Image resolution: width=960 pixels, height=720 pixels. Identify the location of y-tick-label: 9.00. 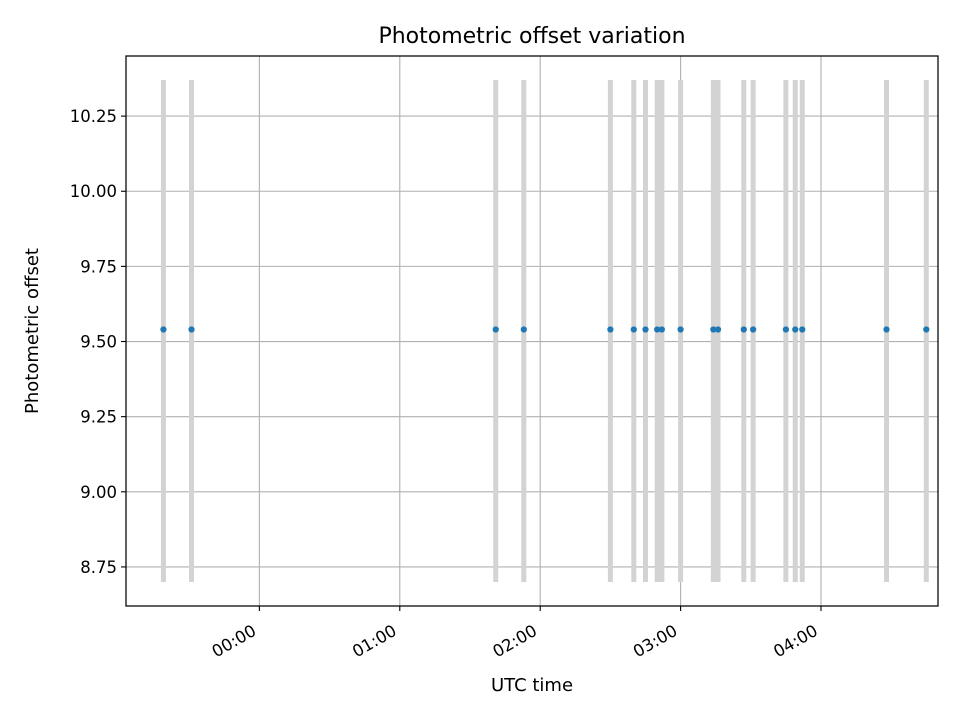
(98, 492).